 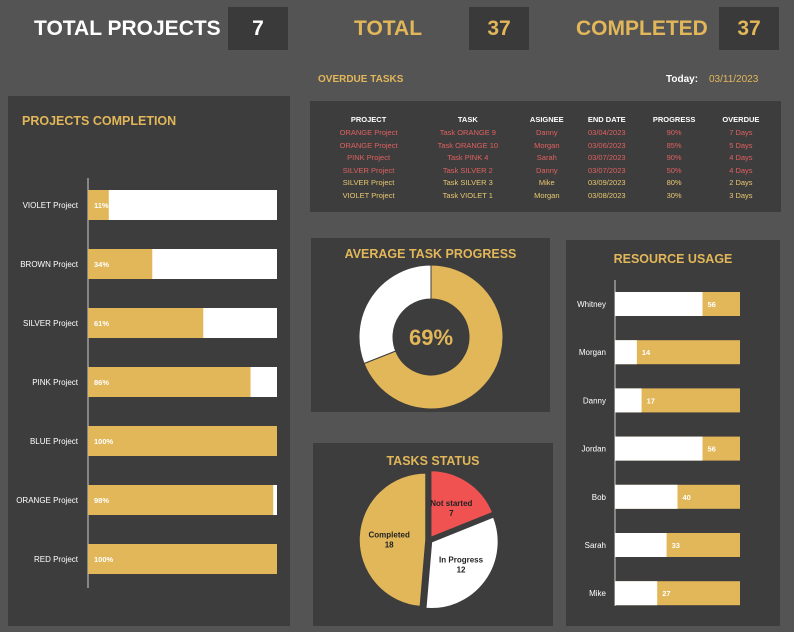 What do you see at coordinates (389, 544) in the screenshot?
I see `slice-value: 18` at bounding box center [389, 544].